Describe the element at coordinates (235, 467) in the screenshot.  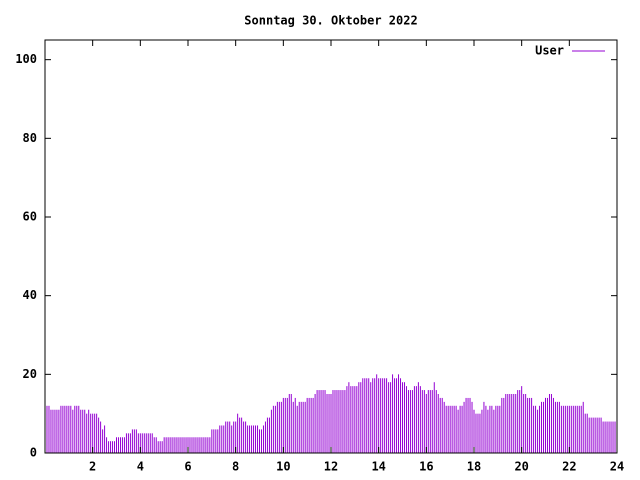
I see `x-tick-label: 8` at that location.